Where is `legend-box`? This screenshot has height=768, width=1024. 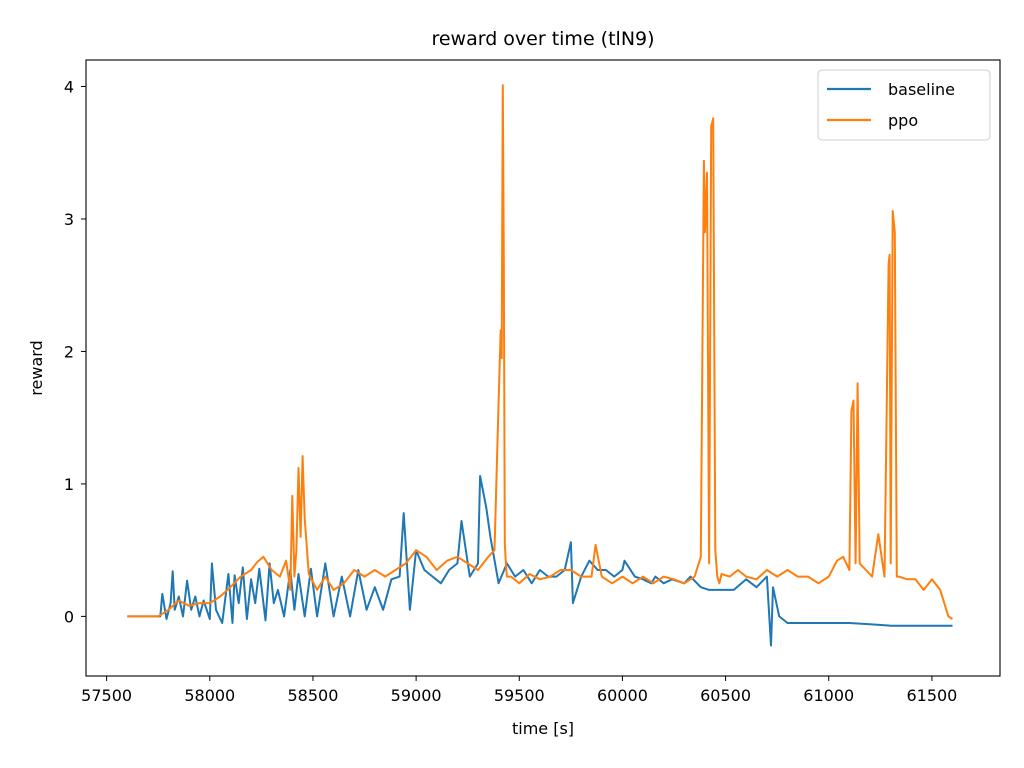 legend-box is located at coordinates (904, 105).